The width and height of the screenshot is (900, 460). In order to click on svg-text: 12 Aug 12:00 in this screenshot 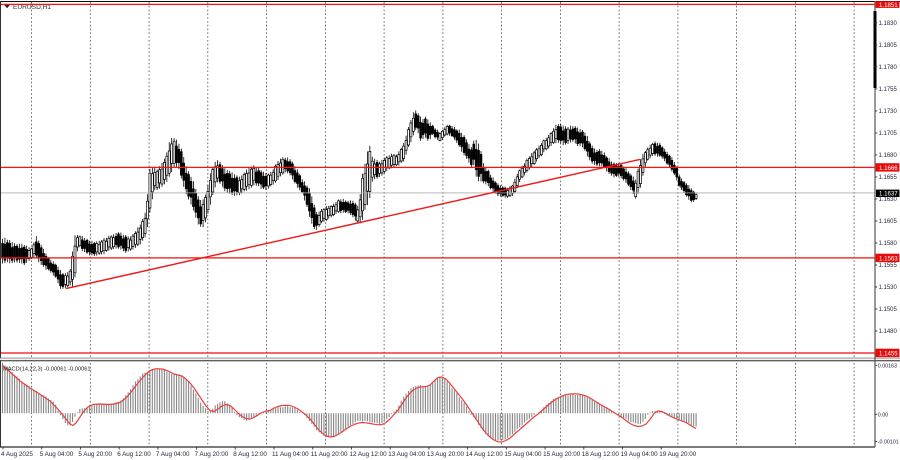, I will do `click(369, 454)`.